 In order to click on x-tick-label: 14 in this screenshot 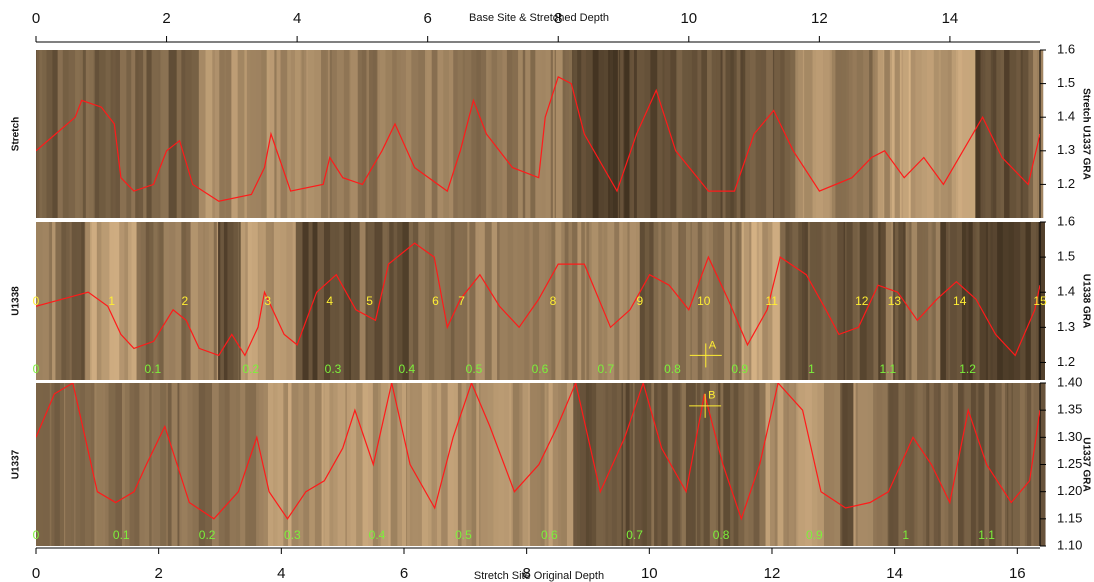, I will do `click(894, 573)`.